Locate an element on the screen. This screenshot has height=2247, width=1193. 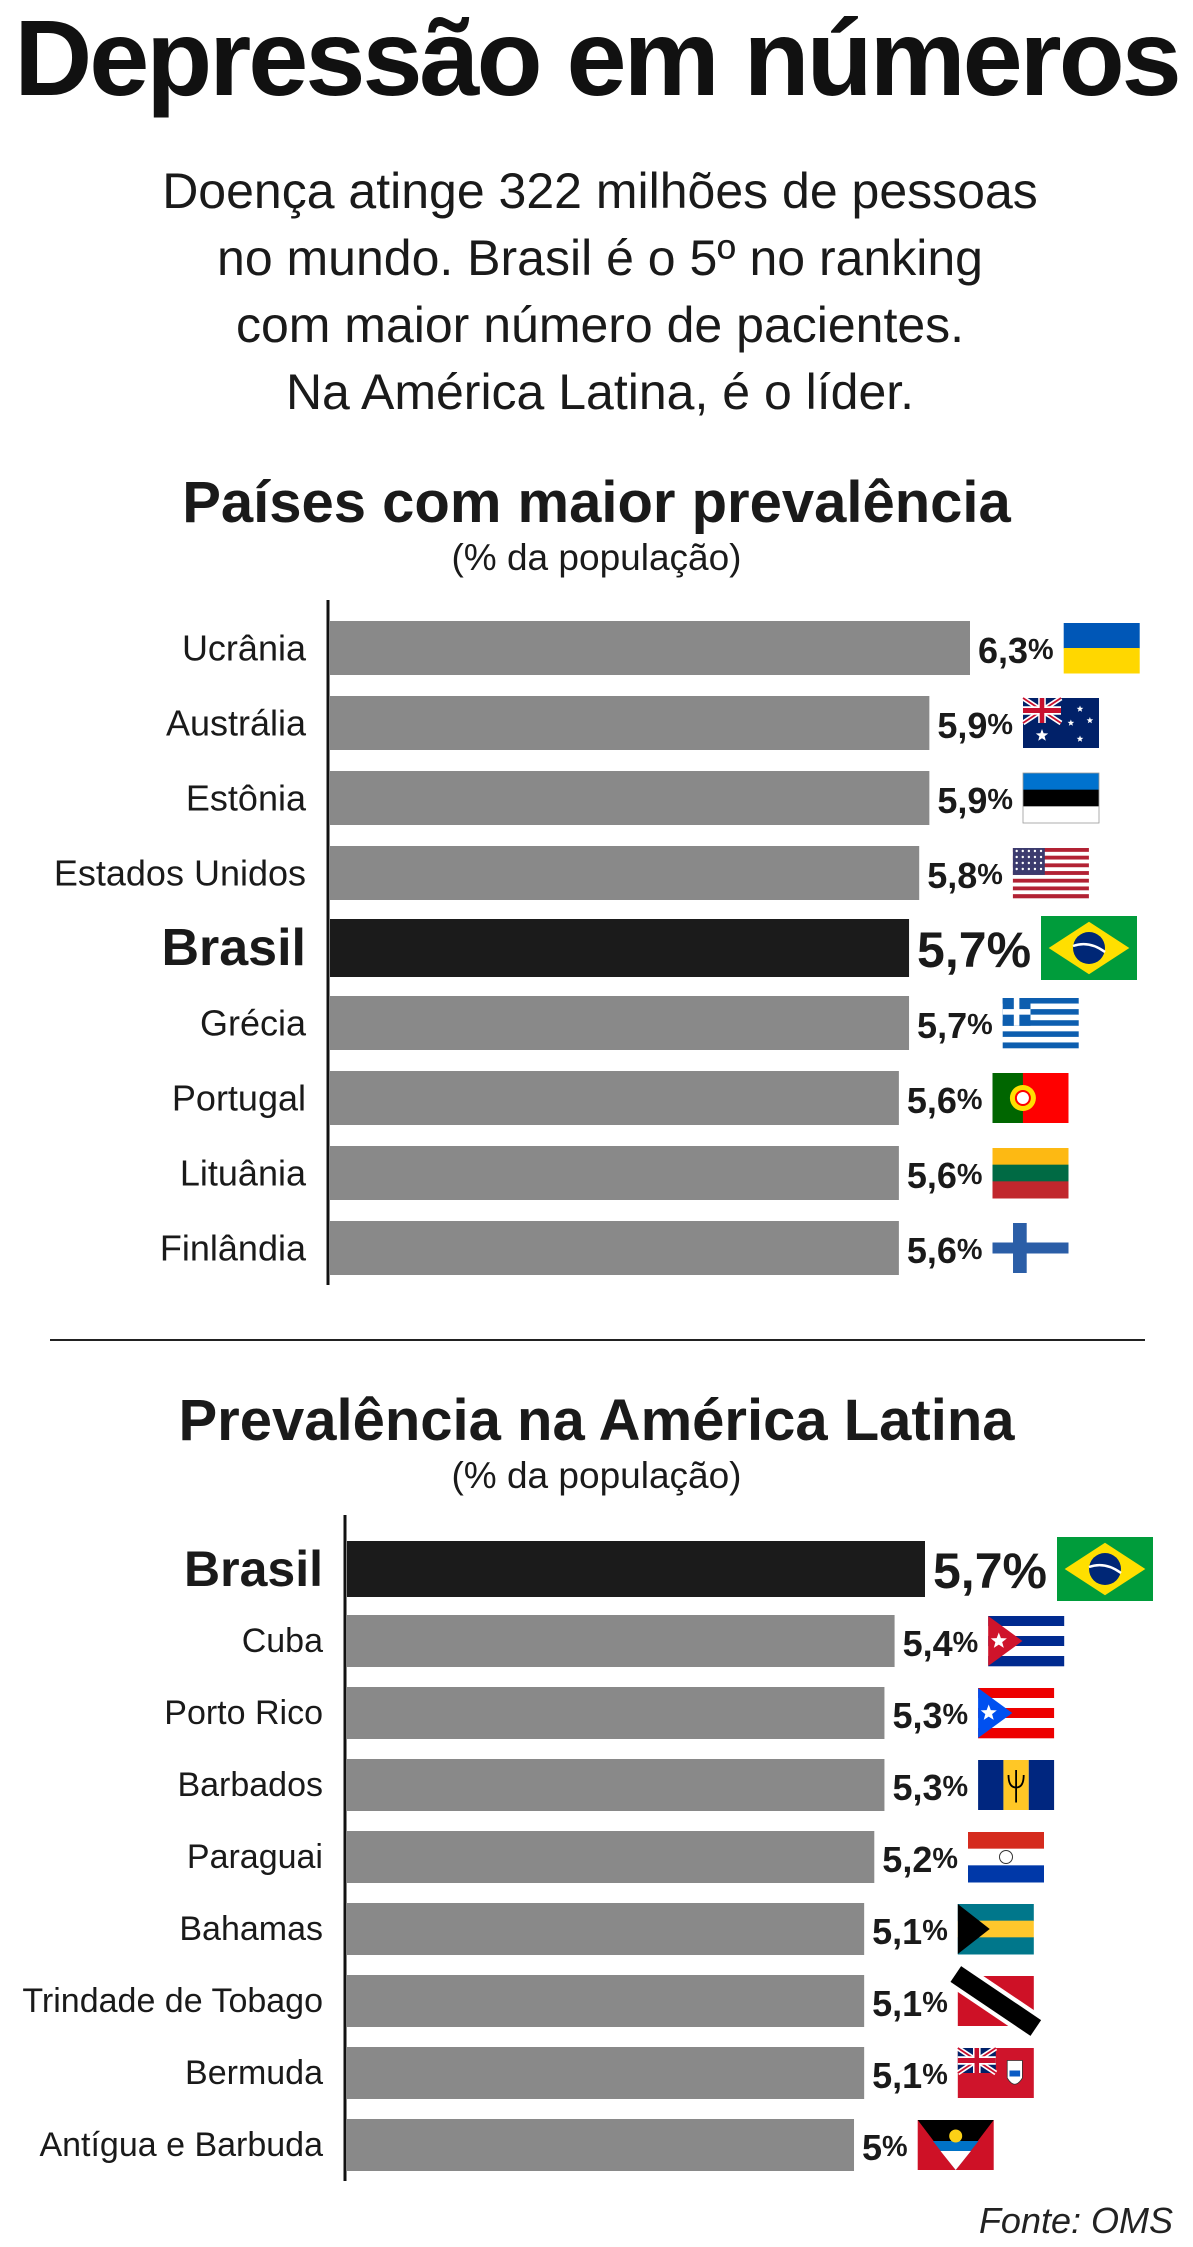
category-label: Bermuda is located at coordinates (254, 2073).